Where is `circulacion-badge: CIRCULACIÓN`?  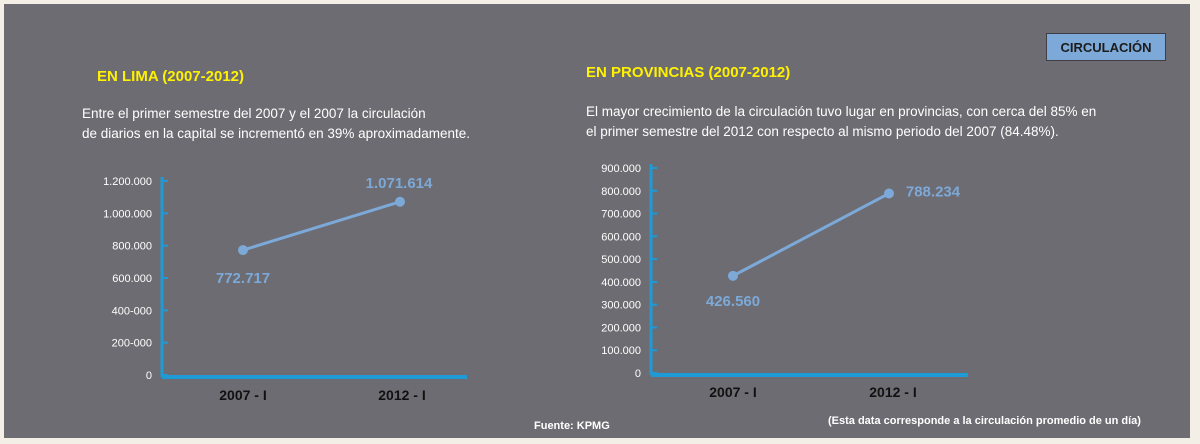 circulacion-badge: CIRCULACIÓN is located at coordinates (1106, 47).